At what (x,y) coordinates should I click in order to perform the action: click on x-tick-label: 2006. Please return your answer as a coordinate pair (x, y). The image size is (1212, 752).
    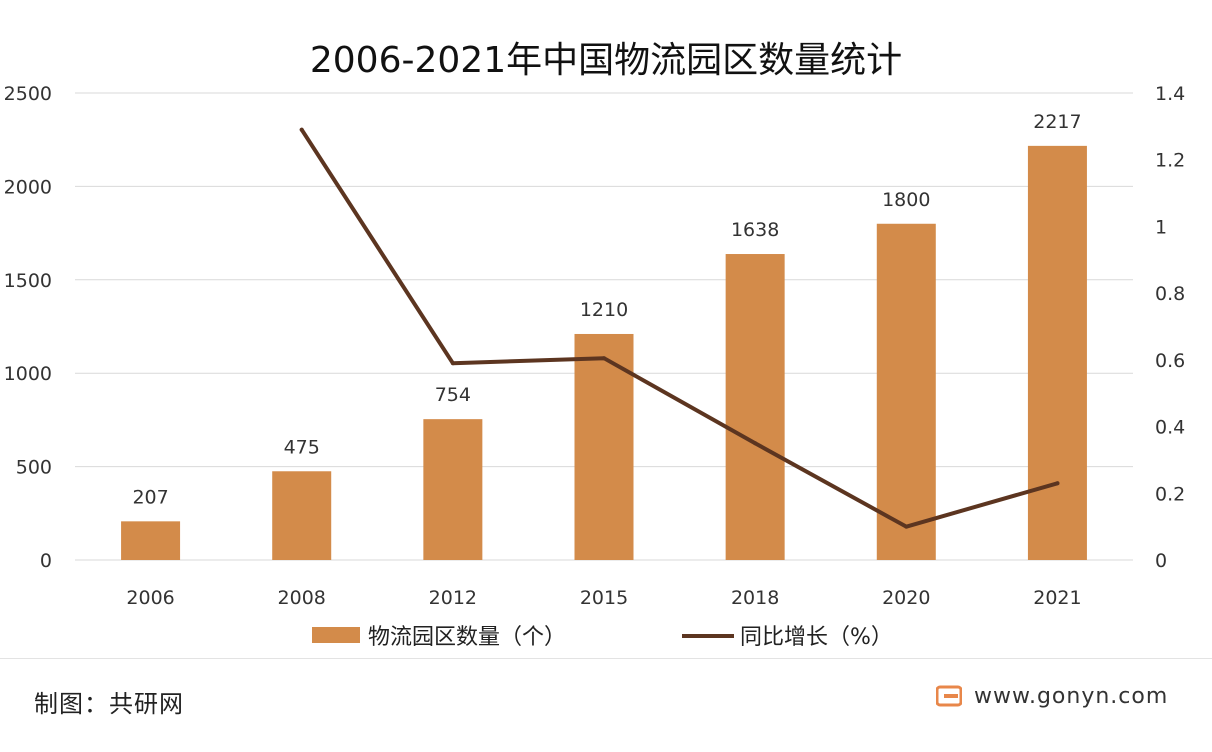
    Looking at the image, I should click on (150, 598).